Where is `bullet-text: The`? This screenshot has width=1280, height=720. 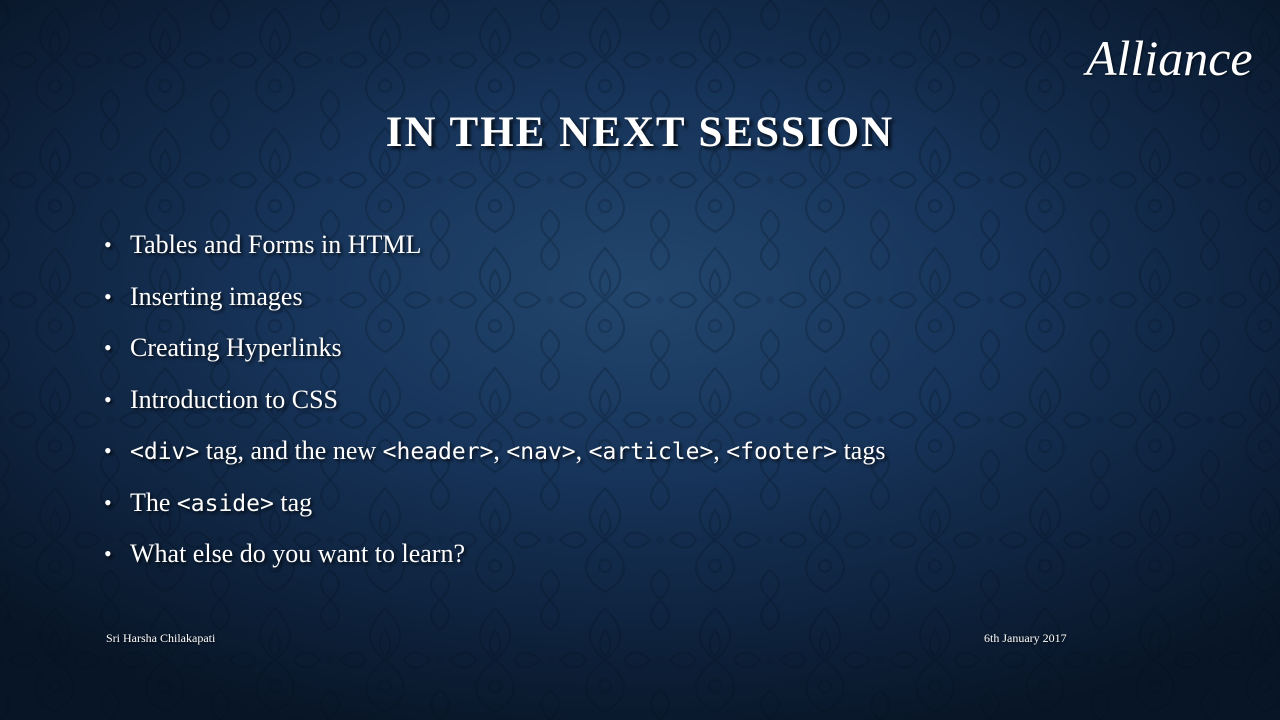
bullet-text: The is located at coordinates (153, 502).